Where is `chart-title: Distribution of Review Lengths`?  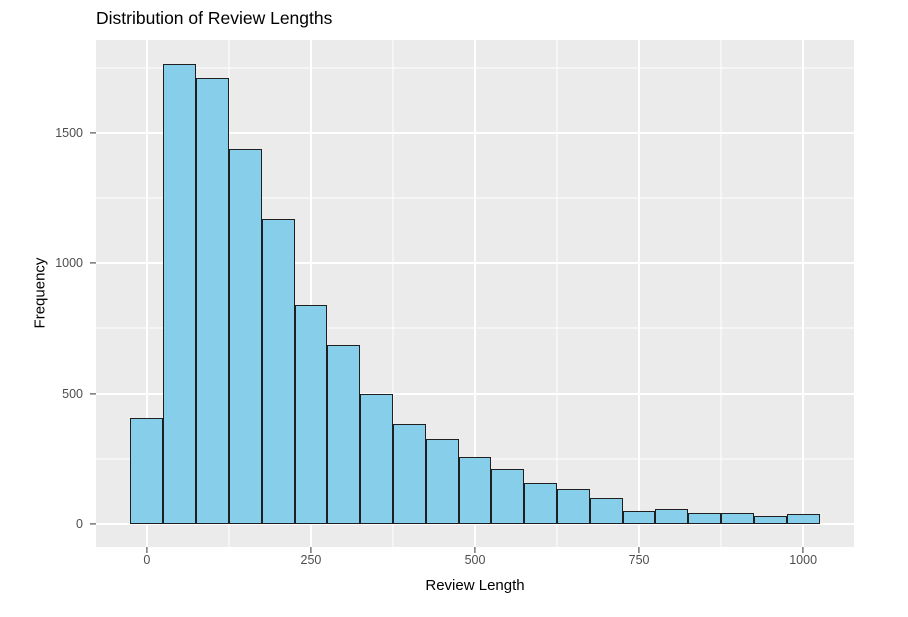
chart-title: Distribution of Review Lengths is located at coordinates (214, 18).